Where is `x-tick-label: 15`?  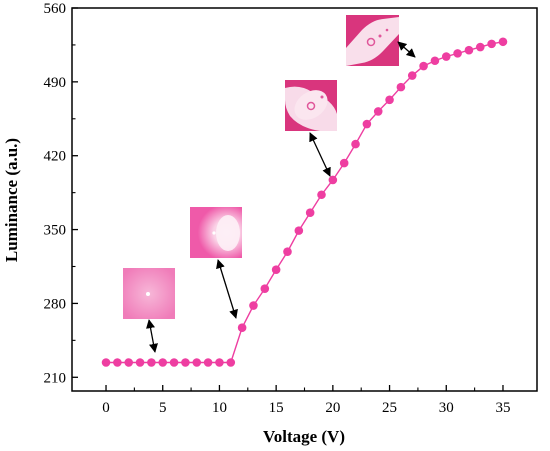 x-tick-label: 15 is located at coordinates (276, 408).